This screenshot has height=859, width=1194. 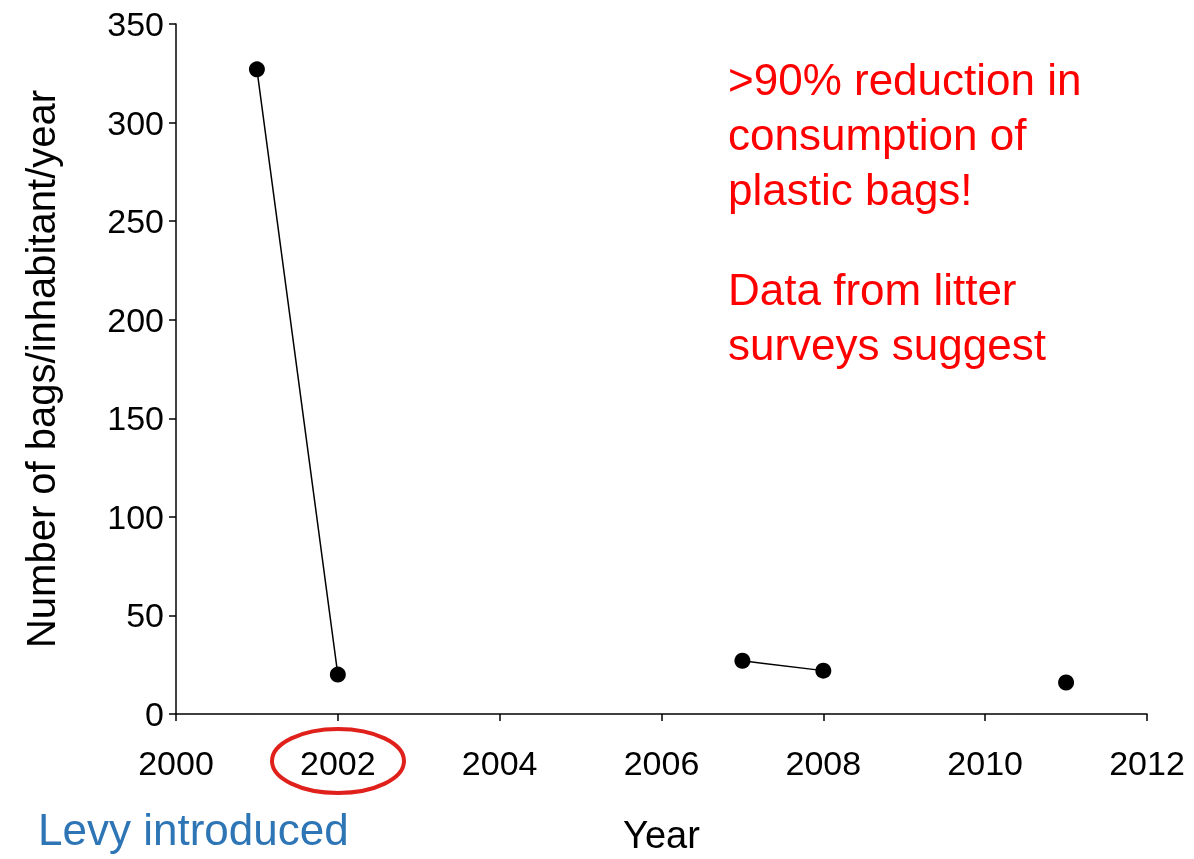 What do you see at coordinates (823, 763) in the screenshot?
I see `x-tick-label: 2008` at bounding box center [823, 763].